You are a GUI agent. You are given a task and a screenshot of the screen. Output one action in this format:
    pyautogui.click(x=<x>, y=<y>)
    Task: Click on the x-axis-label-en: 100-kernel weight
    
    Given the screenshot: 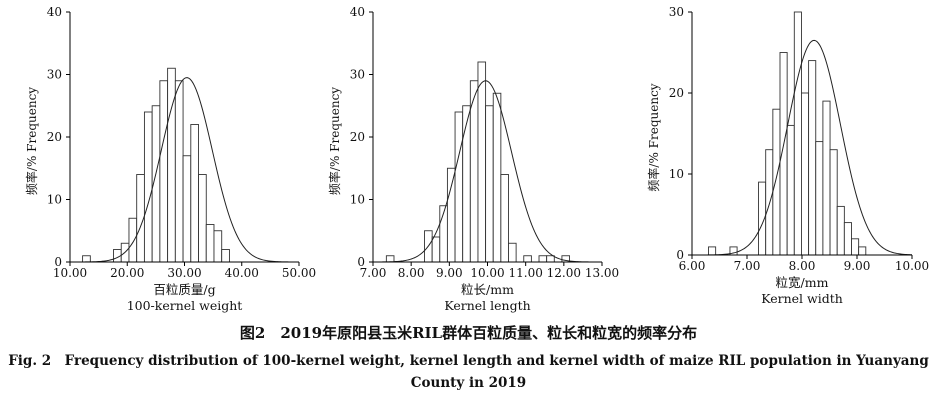 What is the action you would take?
    pyautogui.click(x=185, y=305)
    